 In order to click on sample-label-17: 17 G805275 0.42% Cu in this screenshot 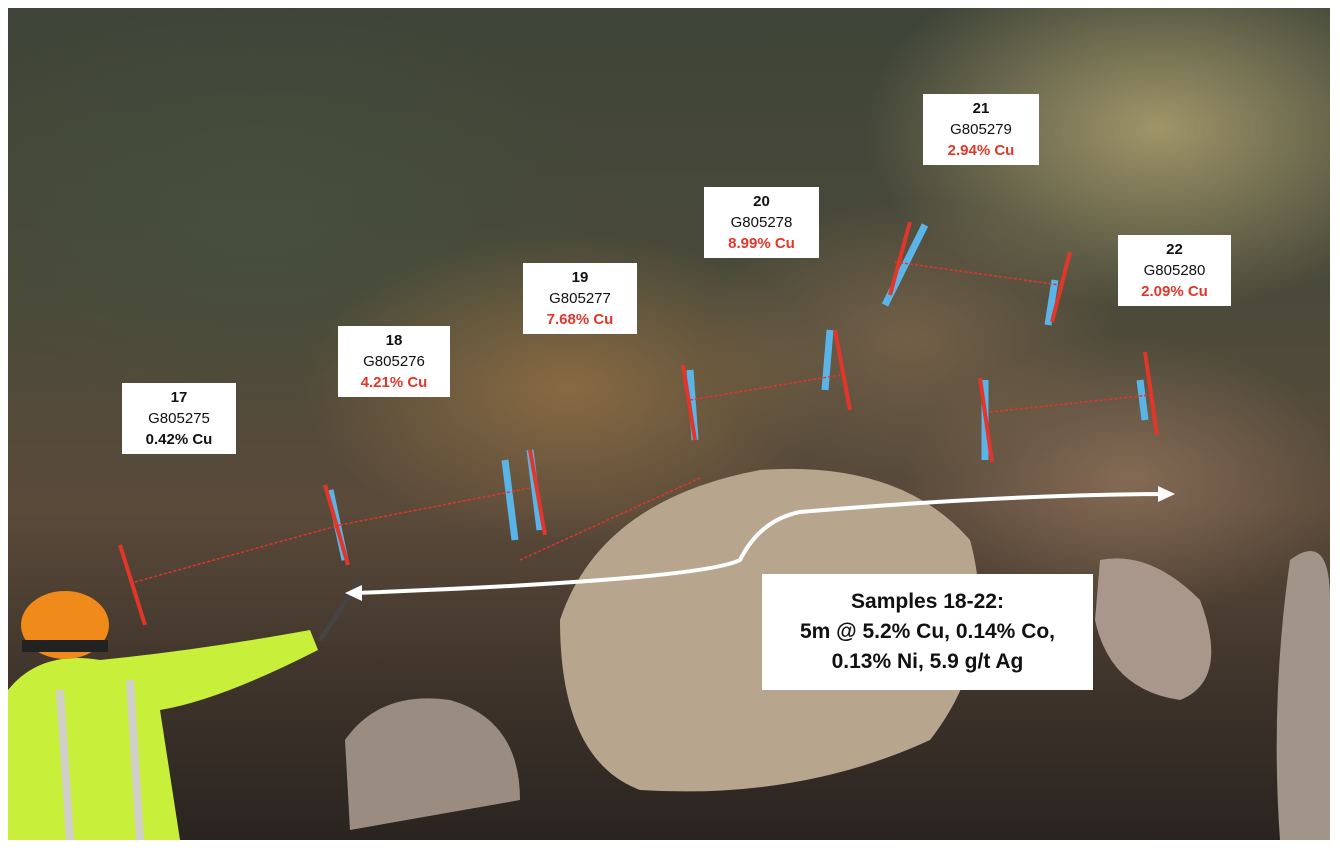, I will do `click(179, 418)`.